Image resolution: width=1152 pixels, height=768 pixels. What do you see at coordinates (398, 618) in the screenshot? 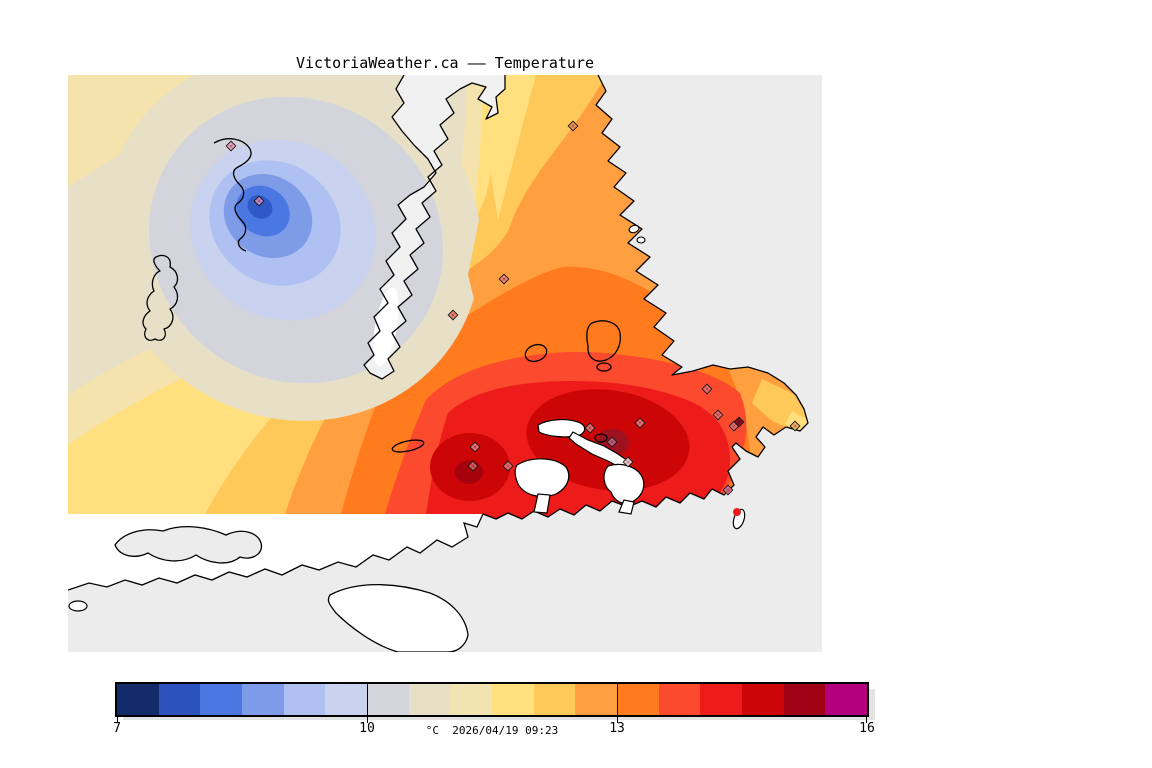
I see `william-head-land` at bounding box center [398, 618].